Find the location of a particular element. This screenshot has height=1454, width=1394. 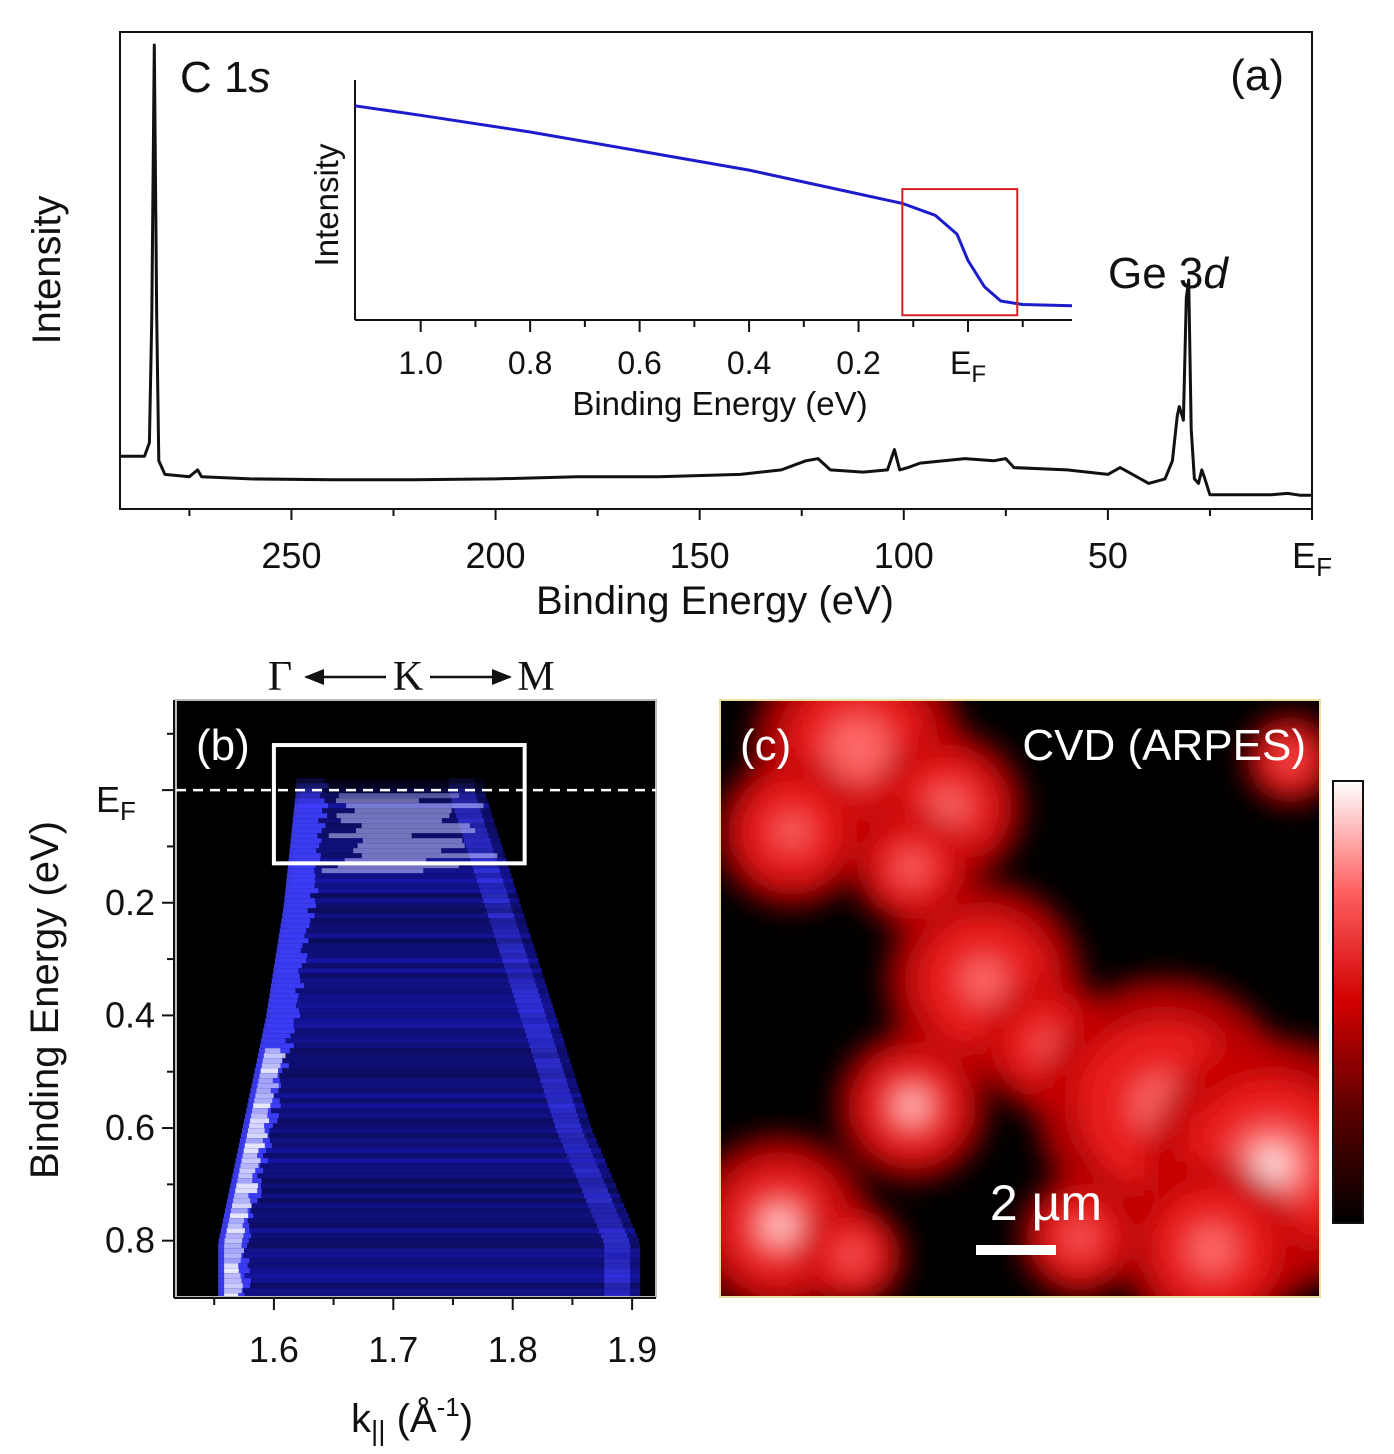

k-point-label: K is located at coordinates (408, 677).